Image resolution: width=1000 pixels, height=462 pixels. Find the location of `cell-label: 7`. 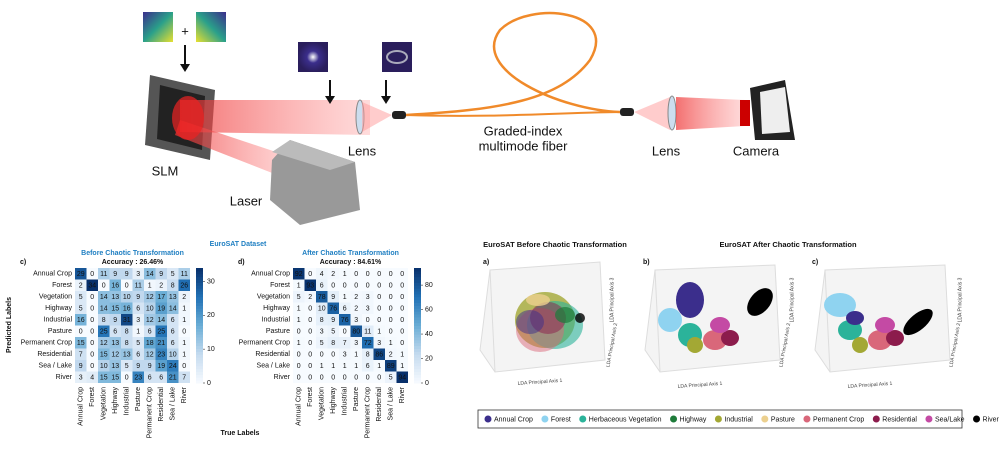

cell-label: 7 is located at coordinates (81, 355).